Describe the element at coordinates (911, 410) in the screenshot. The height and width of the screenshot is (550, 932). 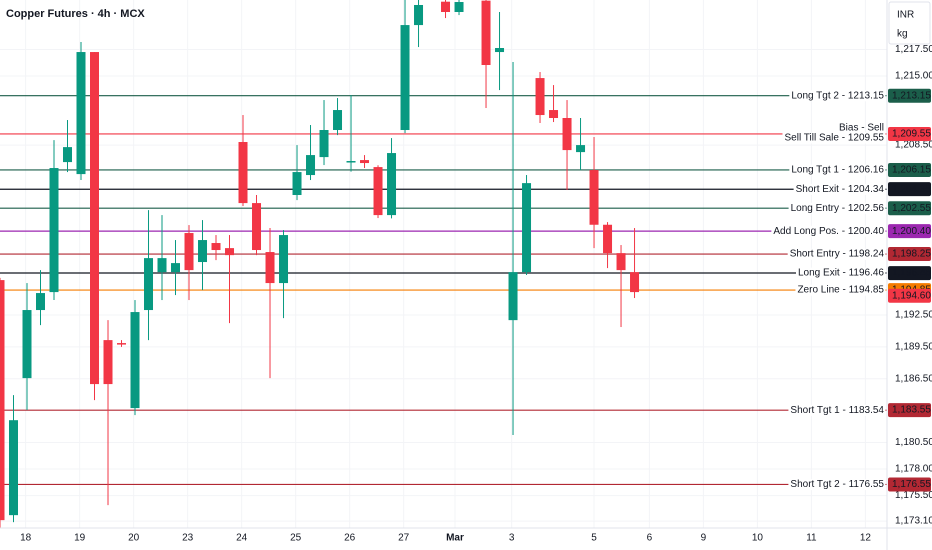
I see `price-badge-label: 1,183.55` at that location.